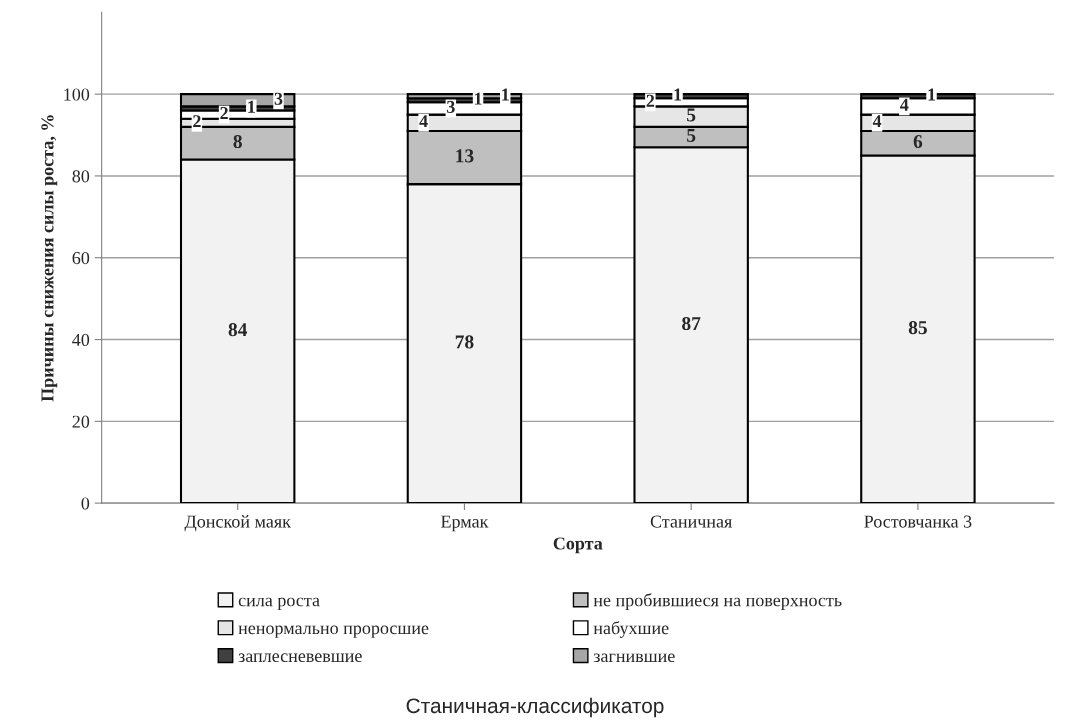  Describe the element at coordinates (917, 328) in the screenshot. I see `data-label: 85` at that location.